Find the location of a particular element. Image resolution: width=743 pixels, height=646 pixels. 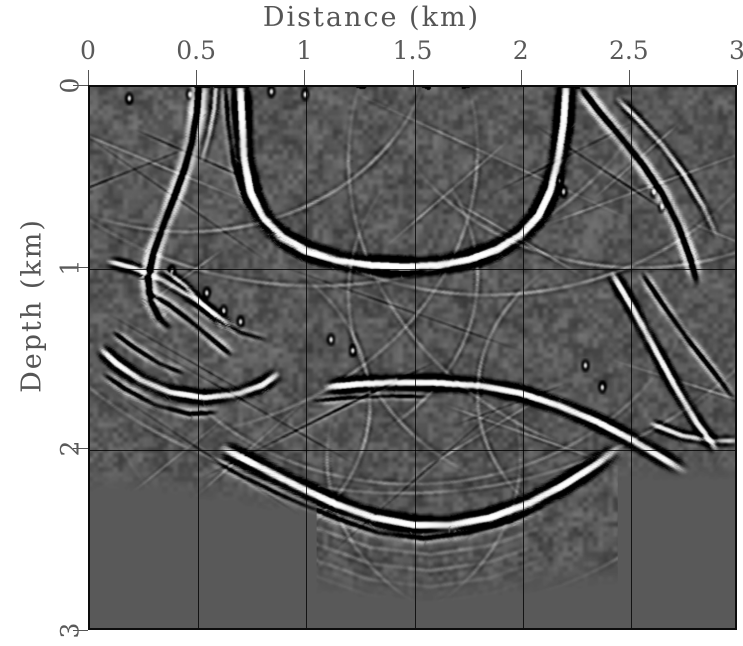

y-tick-label: 3 is located at coordinates (70, 630).